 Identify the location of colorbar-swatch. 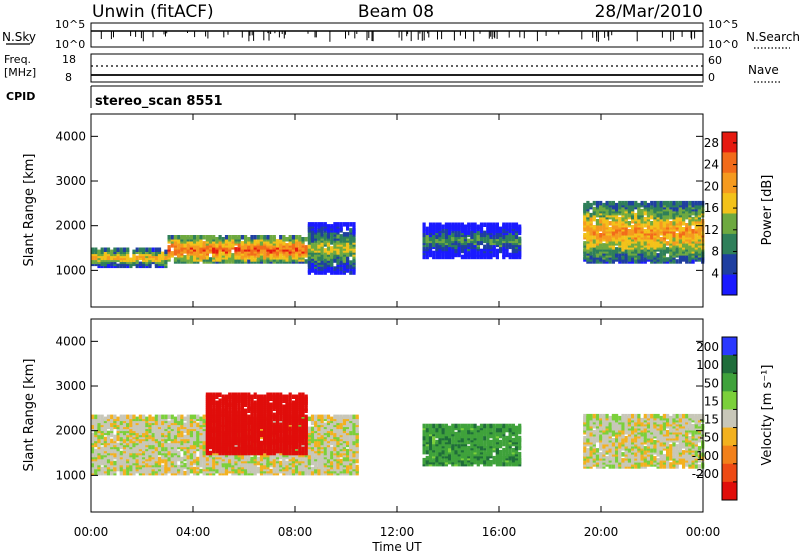
(729, 203).